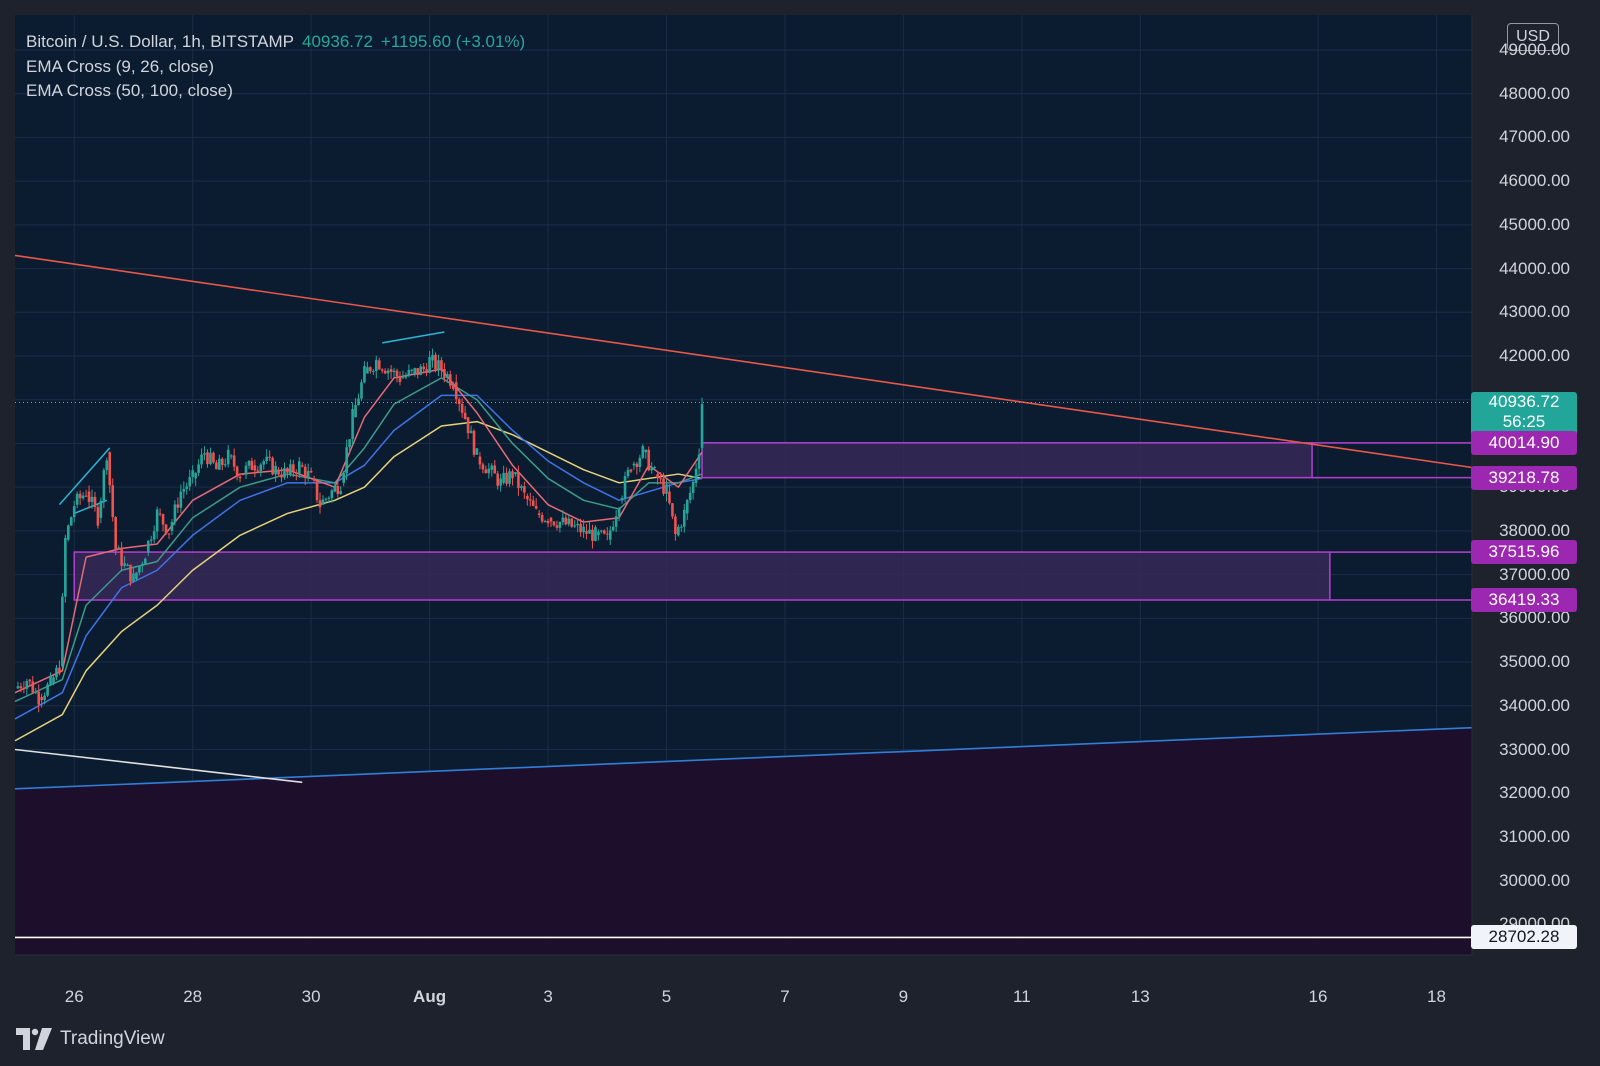  Describe the element at coordinates (160, 41) in the screenshot. I see `symbol-title: Bitcoin / U.S. Dollar, 1h, BITSTAMP` at that location.